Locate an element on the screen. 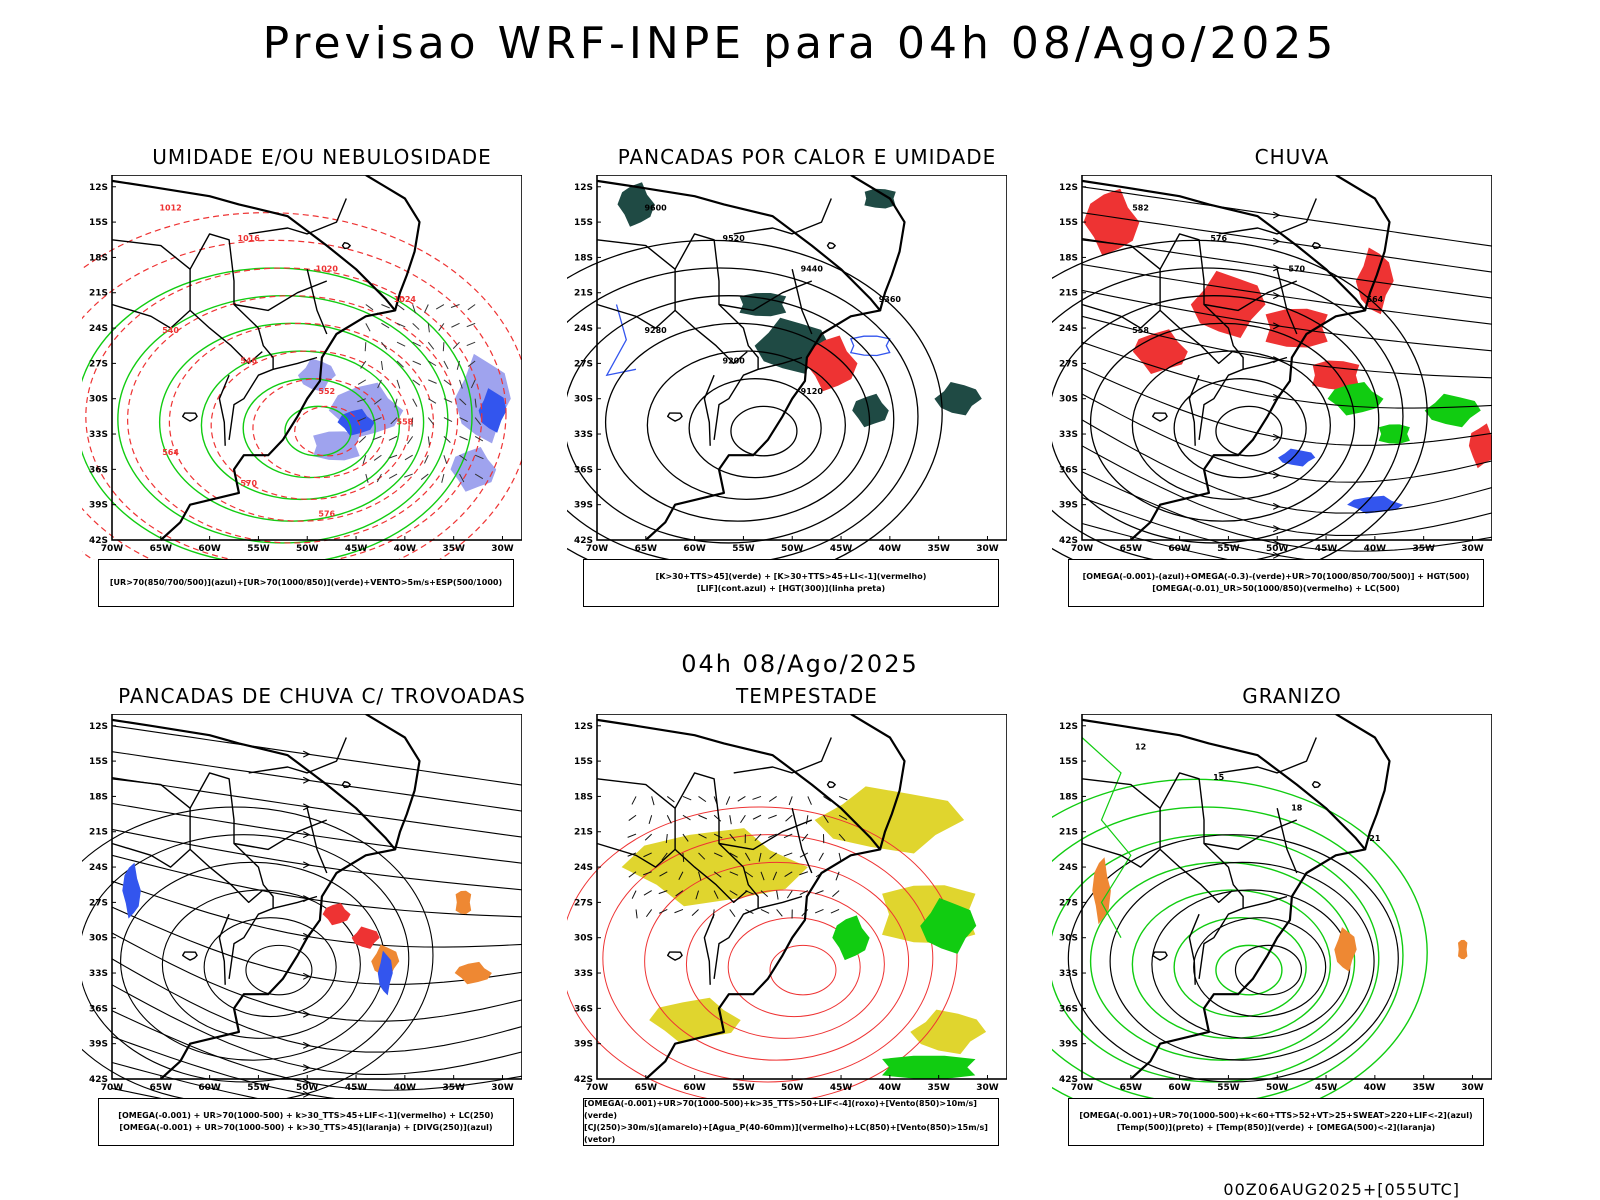 Image resolution: width=1600 pixels, height=1200 pixels. contour-label: 21 is located at coordinates (1375, 838).